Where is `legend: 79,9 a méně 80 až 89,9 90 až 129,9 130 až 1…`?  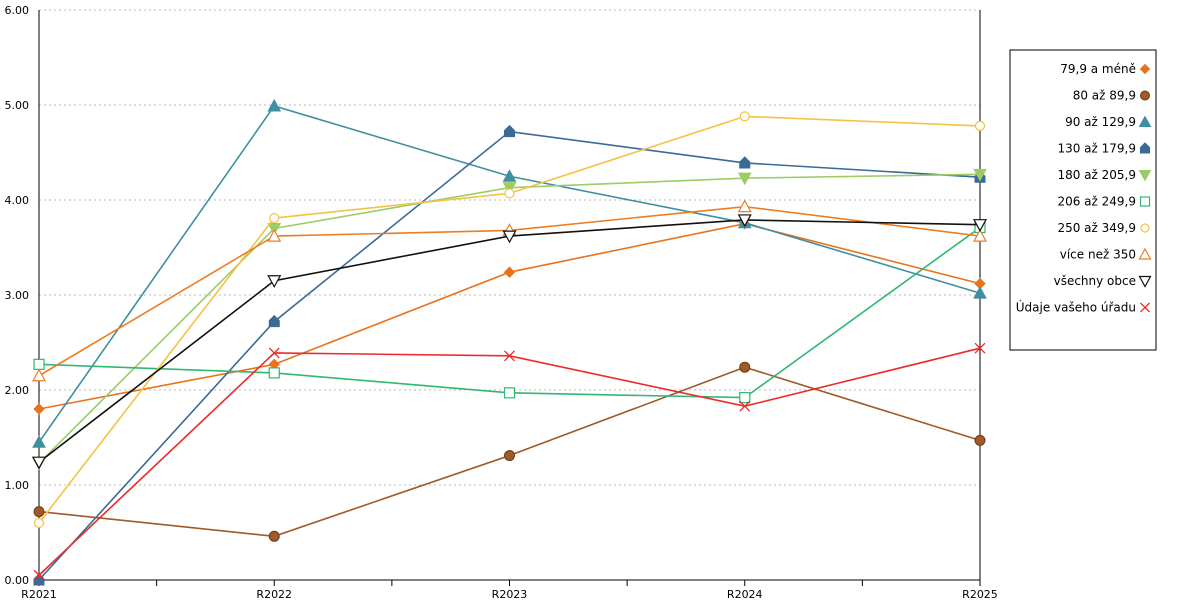 legend: 79,9 a méně 80 až 89,9 90 až 129,9 130 až 1… is located at coordinates (1083, 200).